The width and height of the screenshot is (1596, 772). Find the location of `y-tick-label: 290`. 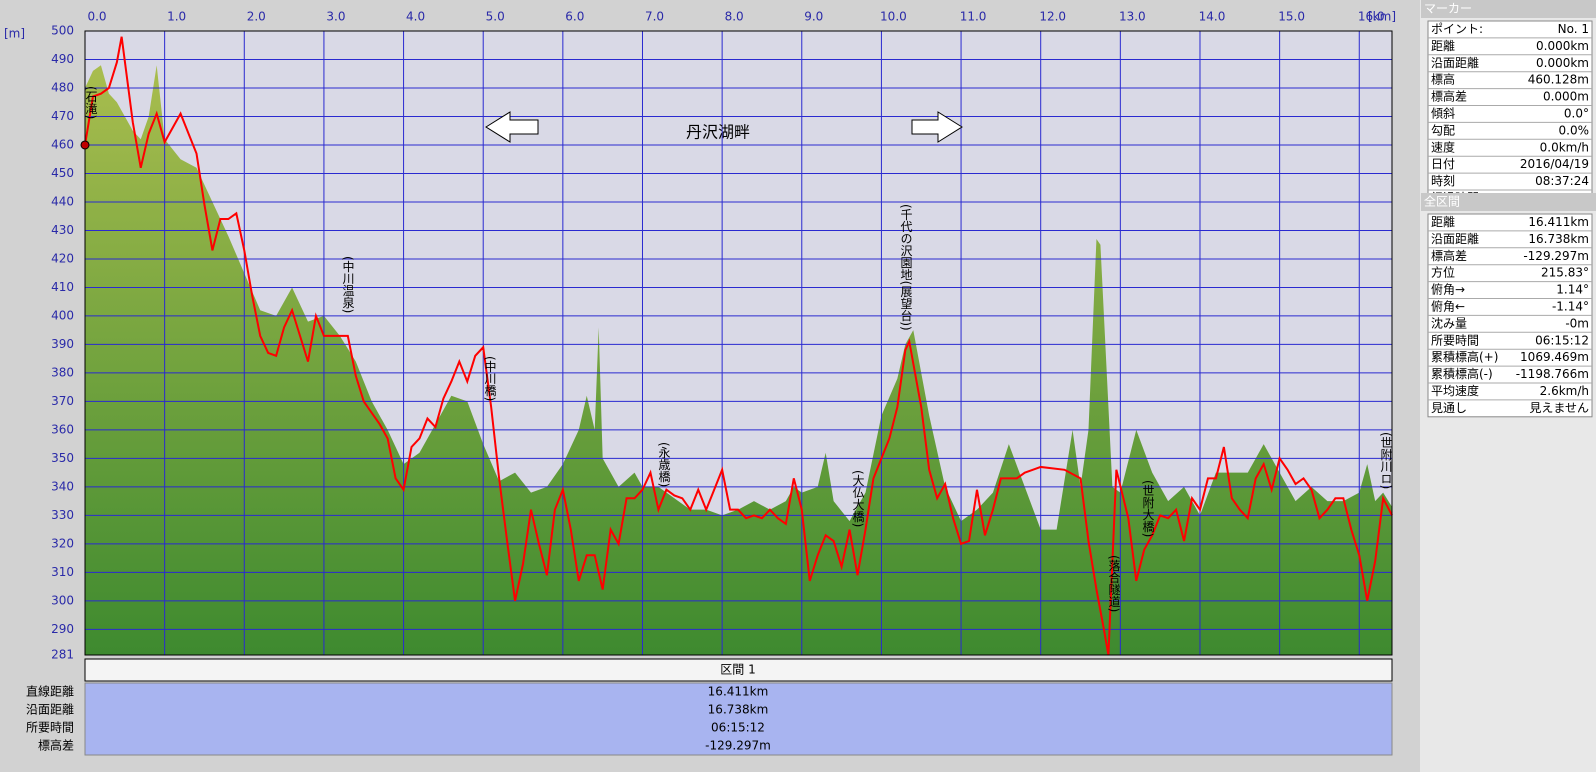

y-tick-label: 290 is located at coordinates (62, 629).